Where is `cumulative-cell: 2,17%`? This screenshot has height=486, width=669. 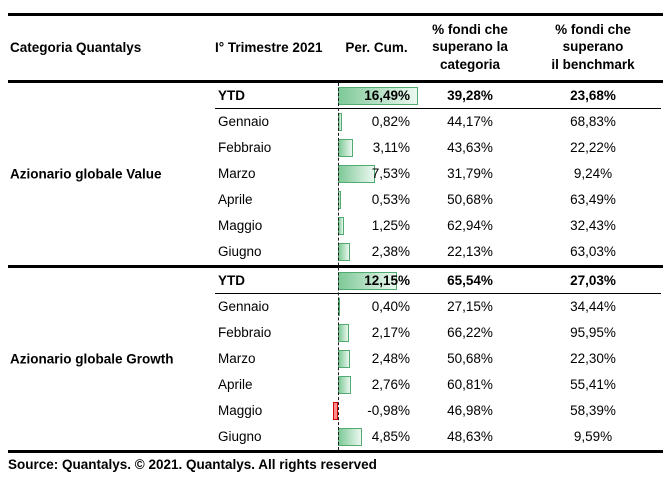
cumulative-cell: 2,17% is located at coordinates (376, 333).